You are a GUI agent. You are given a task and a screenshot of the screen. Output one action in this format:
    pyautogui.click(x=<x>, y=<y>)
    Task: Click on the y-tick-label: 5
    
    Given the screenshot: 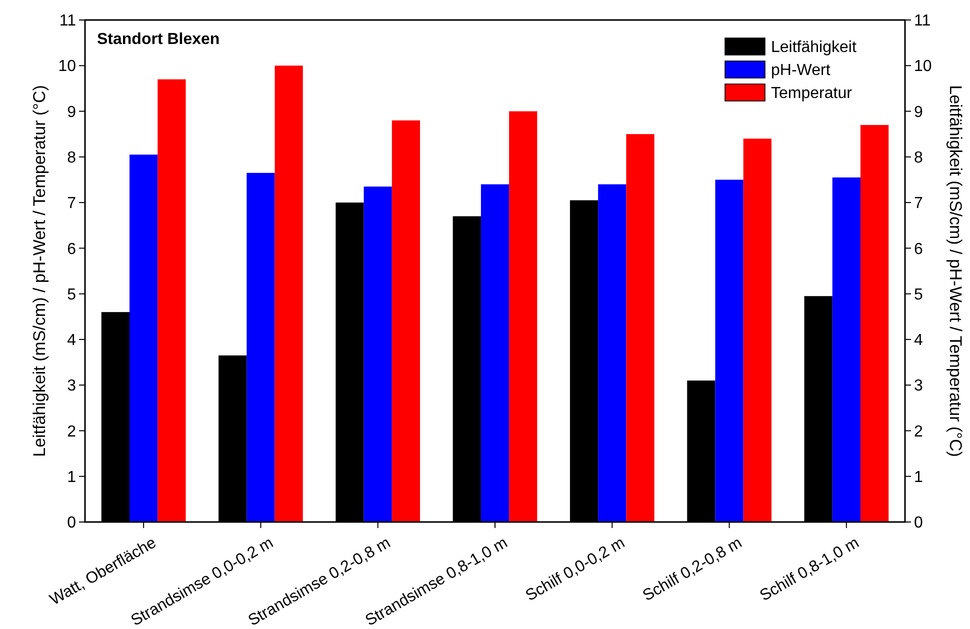 What is the action you would take?
    pyautogui.click(x=71, y=295)
    